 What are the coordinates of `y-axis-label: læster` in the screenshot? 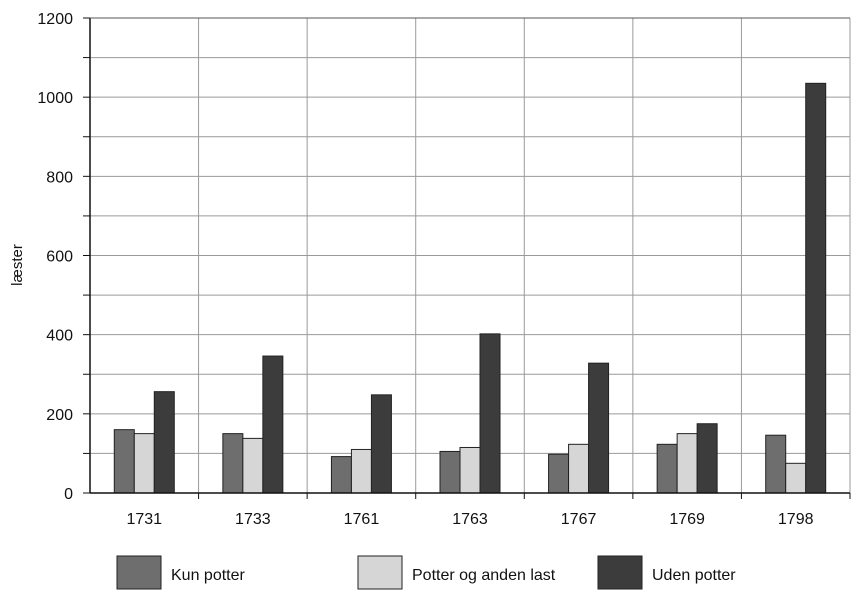 It's located at (17, 265).